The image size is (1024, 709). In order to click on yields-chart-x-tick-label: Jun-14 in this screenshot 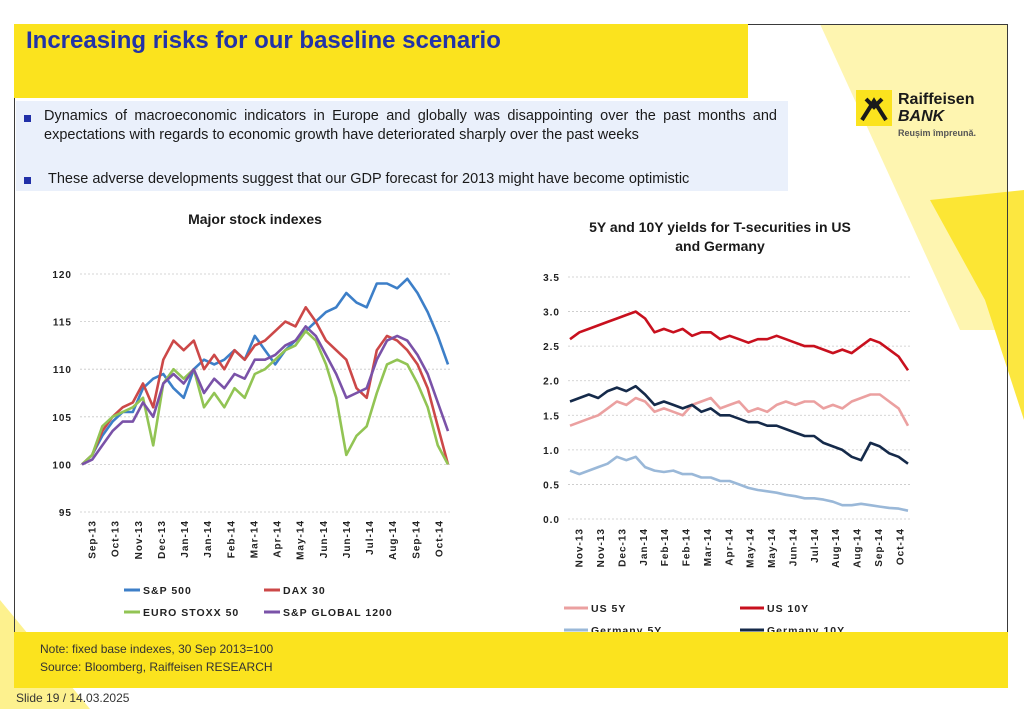, I will do `click(793, 547)`.